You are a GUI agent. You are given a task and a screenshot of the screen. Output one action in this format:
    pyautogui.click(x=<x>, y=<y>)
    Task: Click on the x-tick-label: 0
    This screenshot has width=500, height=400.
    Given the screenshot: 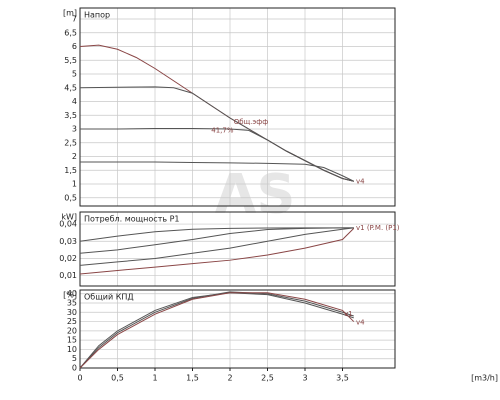 What is the action you would take?
    pyautogui.click(x=79, y=378)
    